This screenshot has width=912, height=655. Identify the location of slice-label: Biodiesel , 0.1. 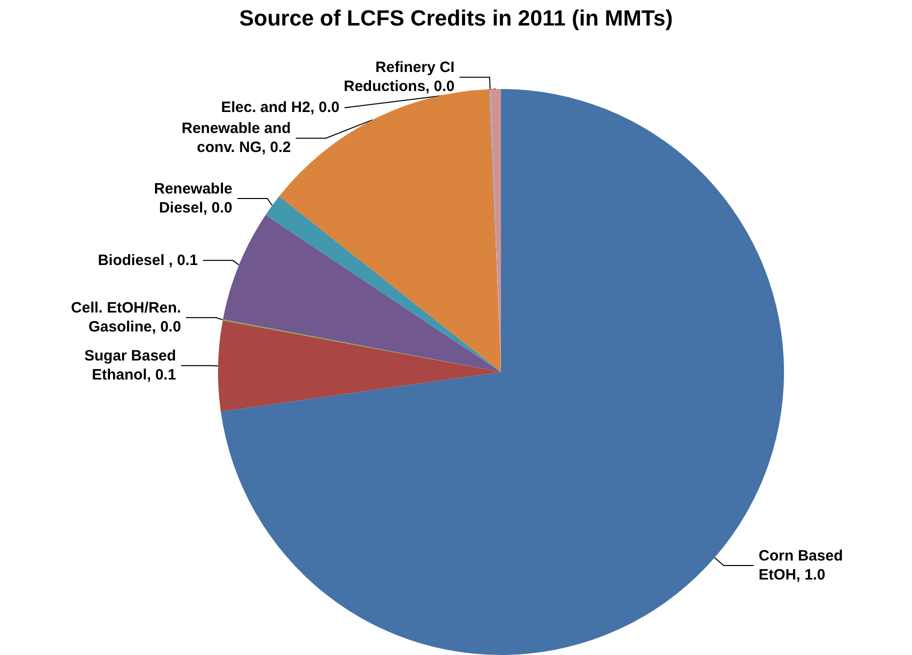
(148, 260).